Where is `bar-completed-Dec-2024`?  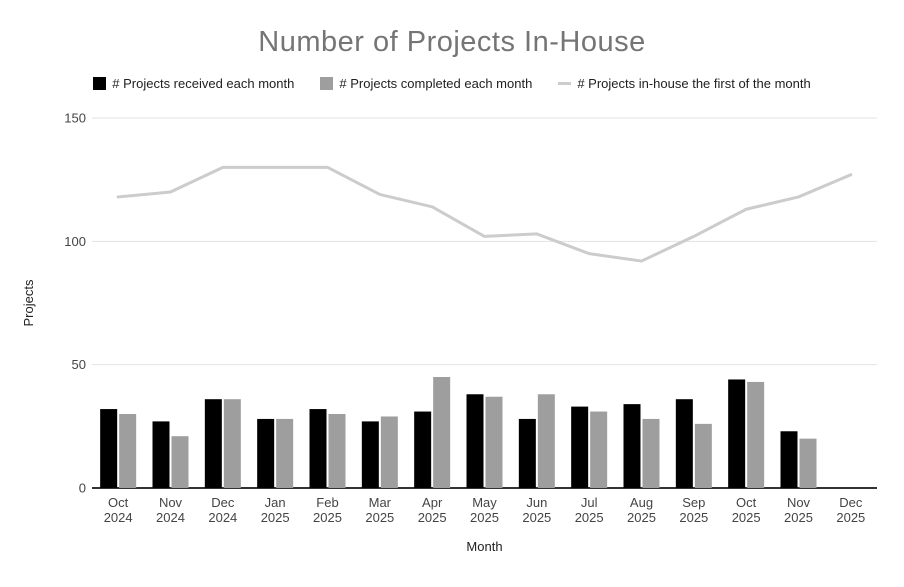 bar-completed-Dec-2024 is located at coordinates (232, 443).